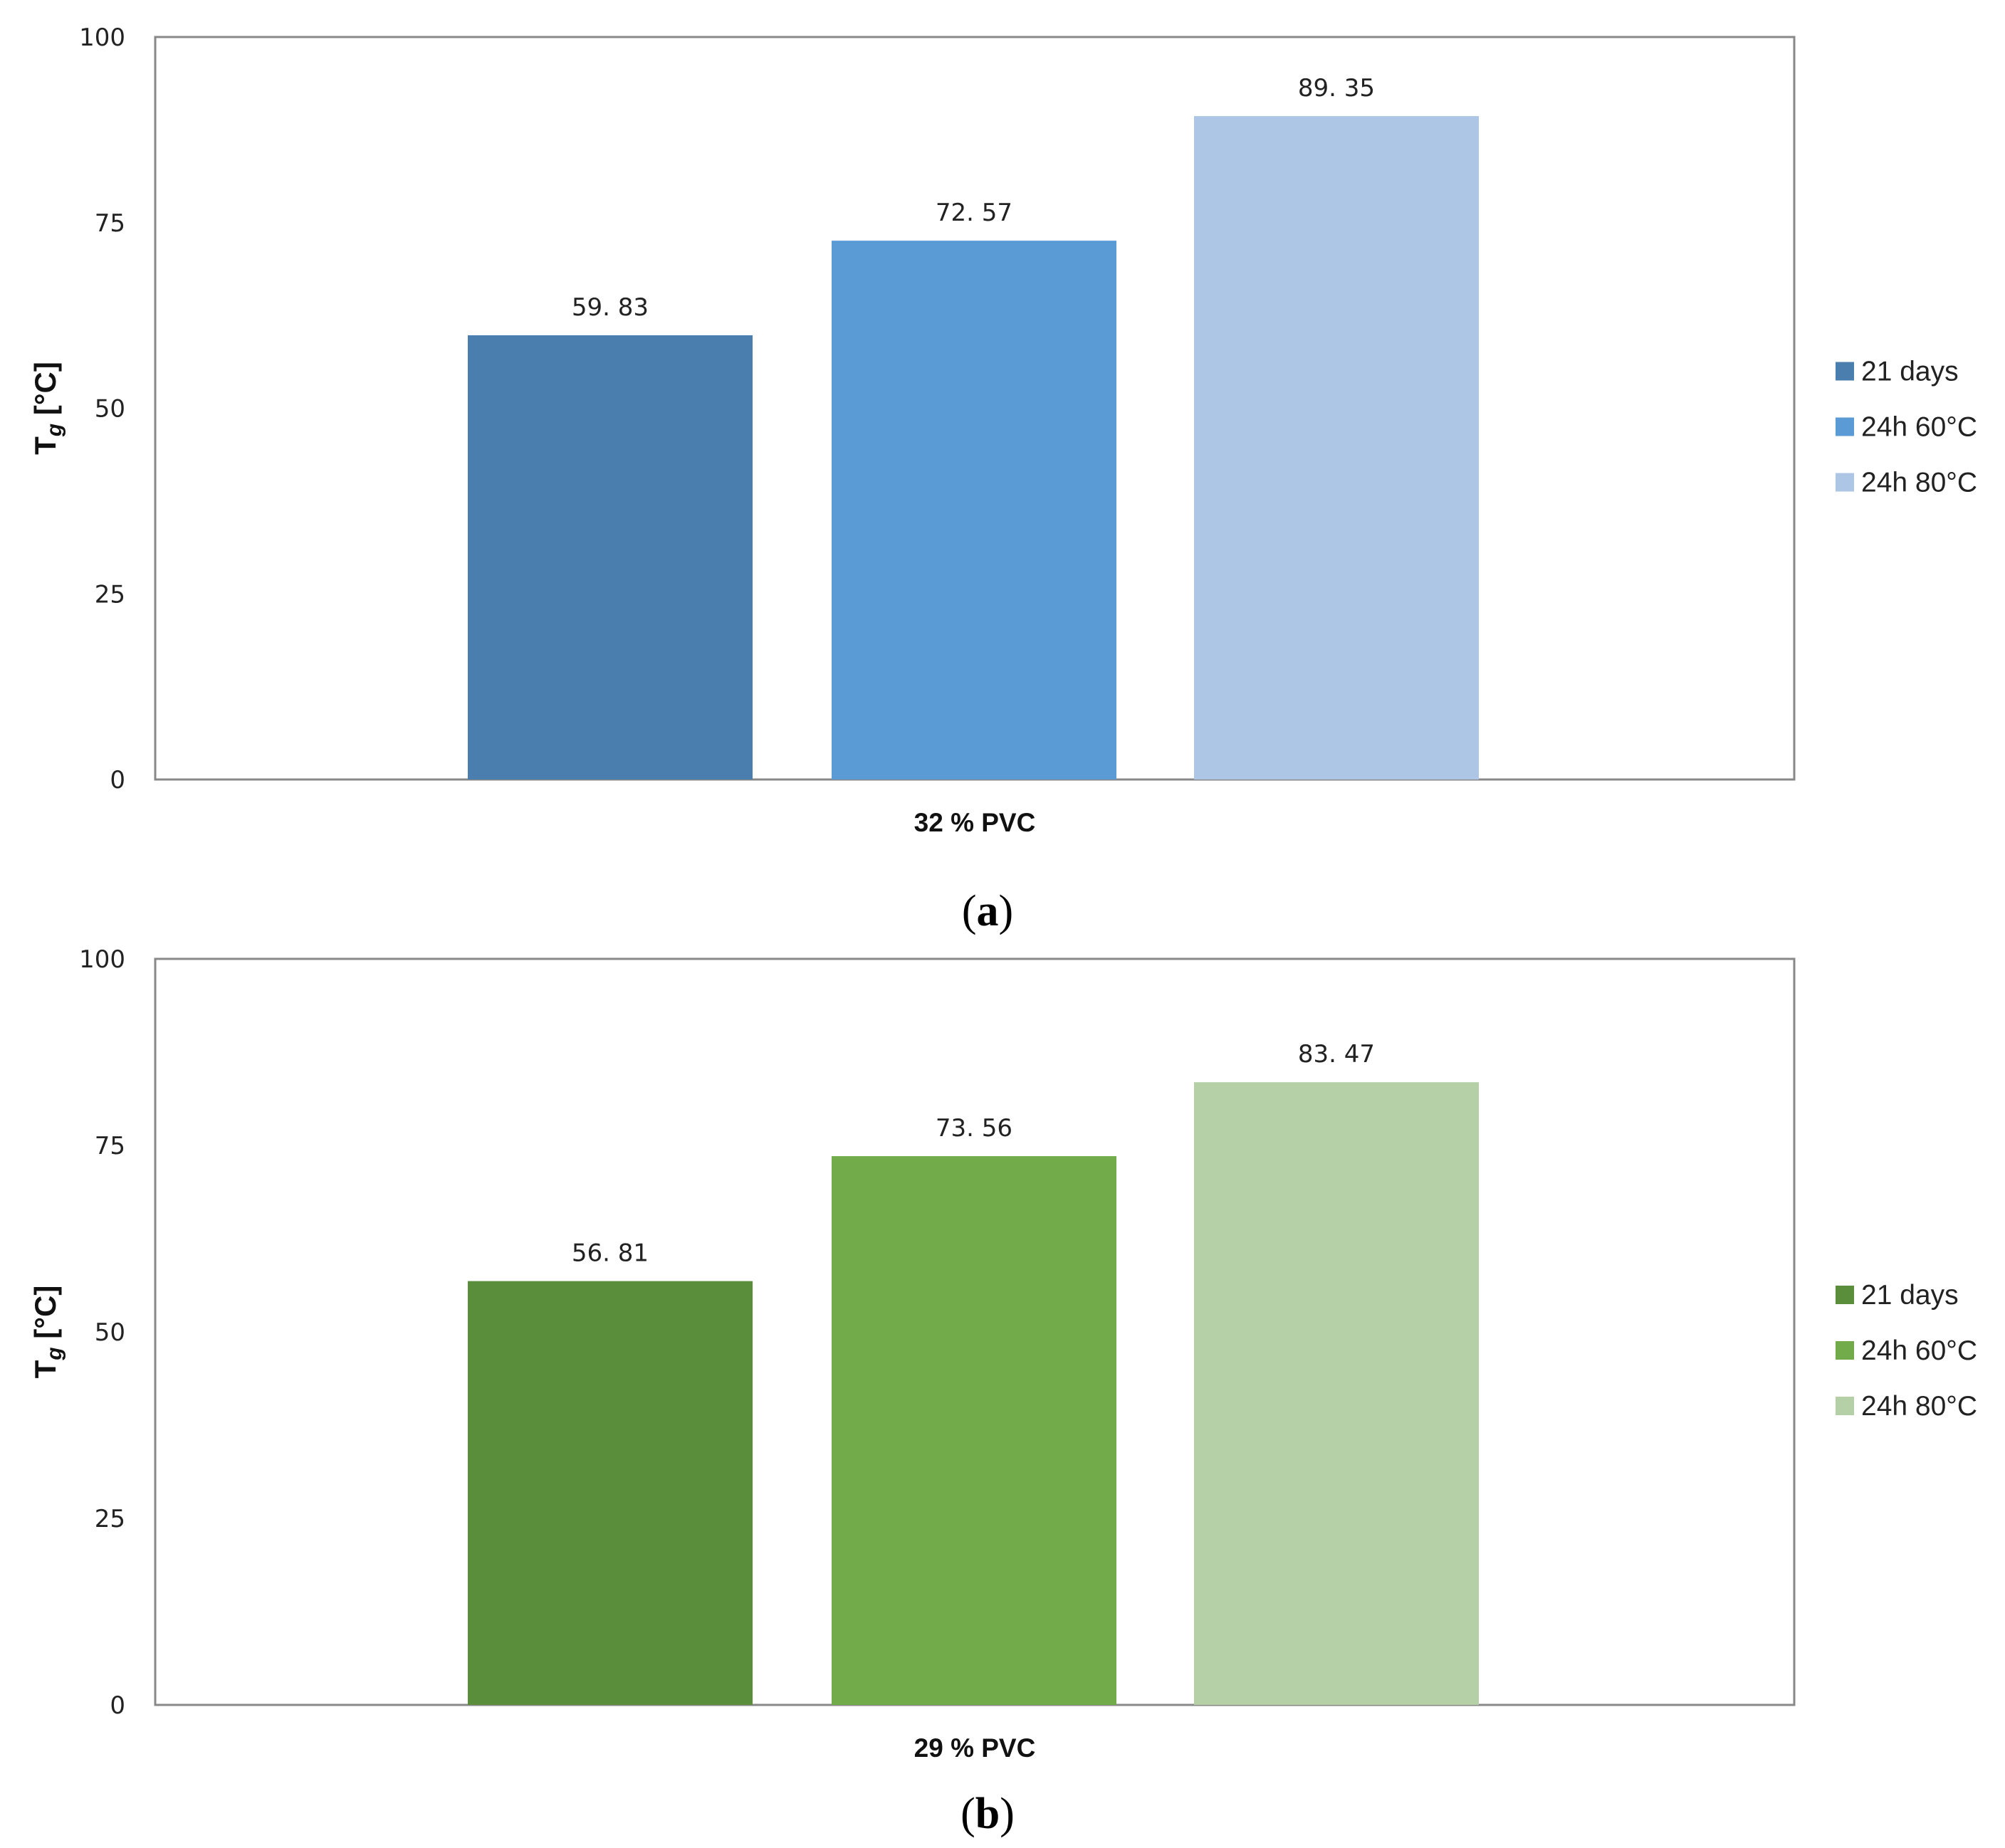 Image resolution: width=2005 pixels, height=1848 pixels. I want to click on y-axis-label-main-b: T, so click(45, 1369).